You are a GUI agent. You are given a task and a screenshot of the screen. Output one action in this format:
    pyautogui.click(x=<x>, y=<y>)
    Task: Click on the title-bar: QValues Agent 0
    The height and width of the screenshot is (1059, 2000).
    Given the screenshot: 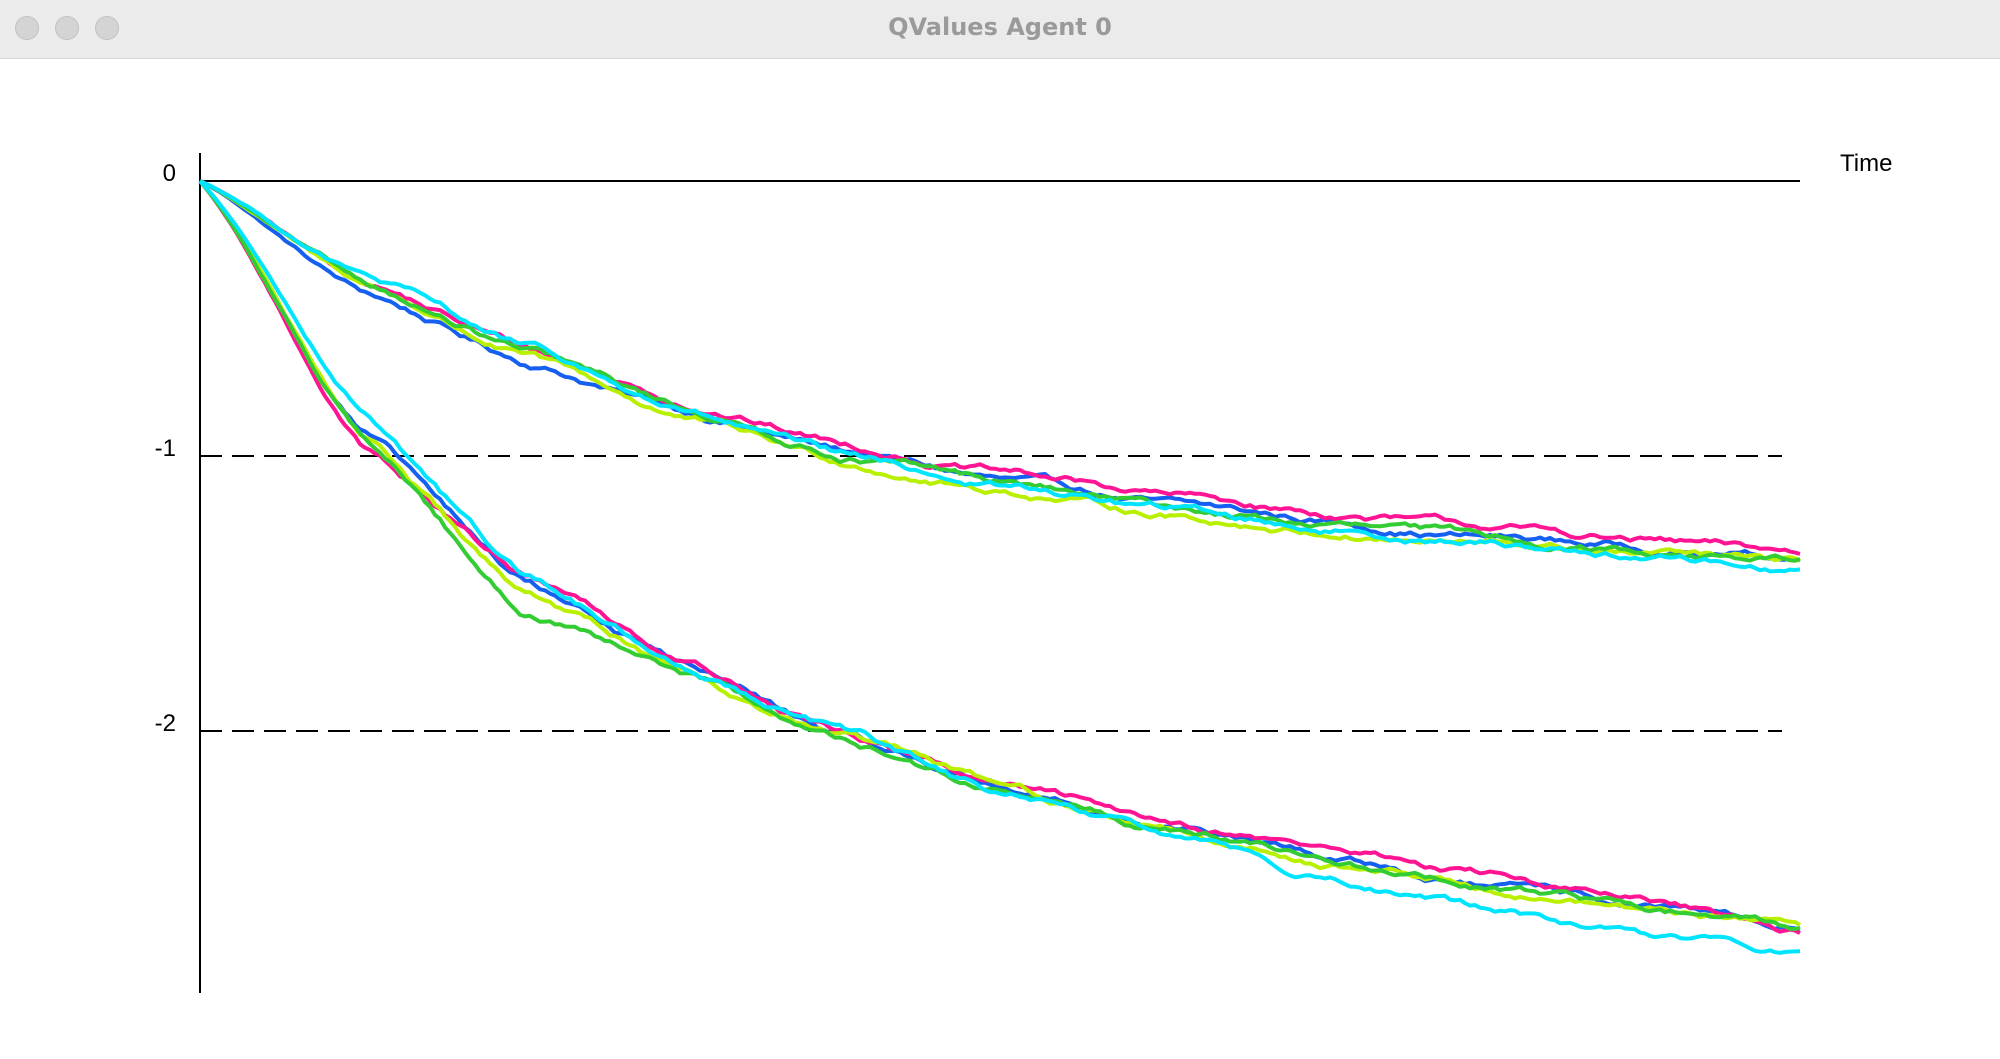 What is the action you would take?
    pyautogui.click(x=1000, y=29)
    